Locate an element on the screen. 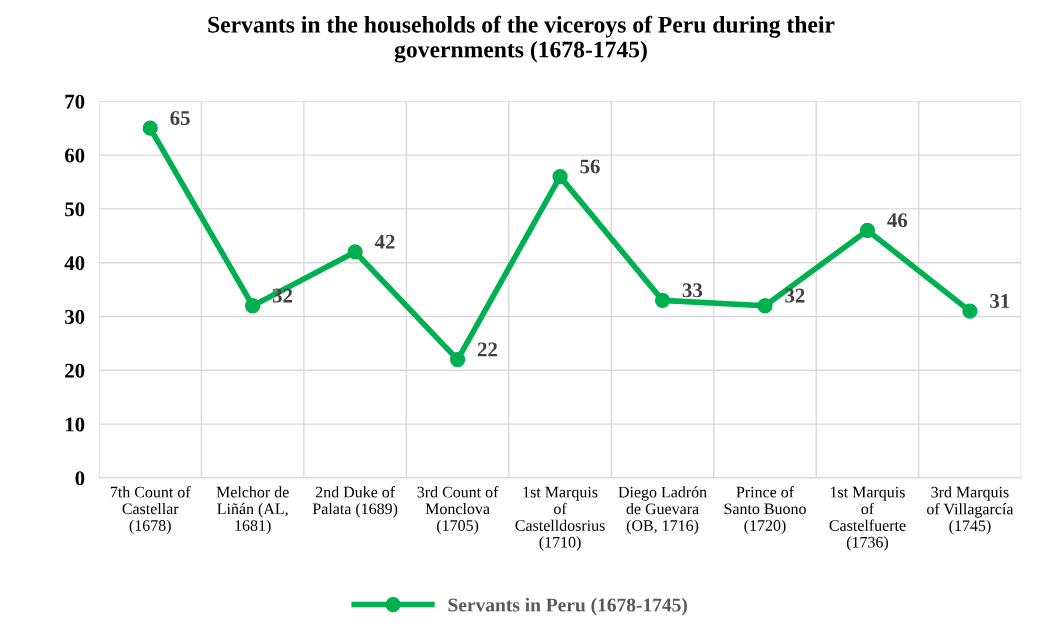 The width and height of the screenshot is (1042, 633). y-tick-label: 0 is located at coordinates (80, 478).